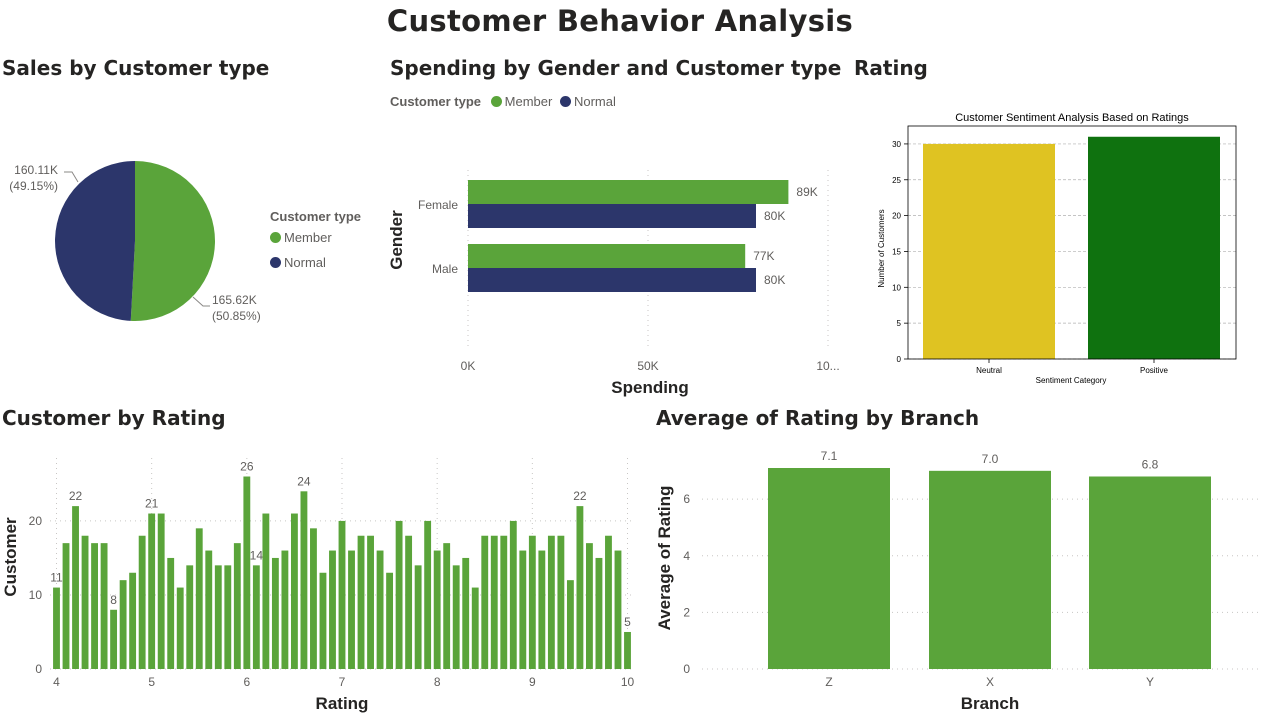 The image size is (1277, 718). Describe the element at coordinates (828, 682) in the screenshot. I see `branch-x-tick-label: Z` at that location.